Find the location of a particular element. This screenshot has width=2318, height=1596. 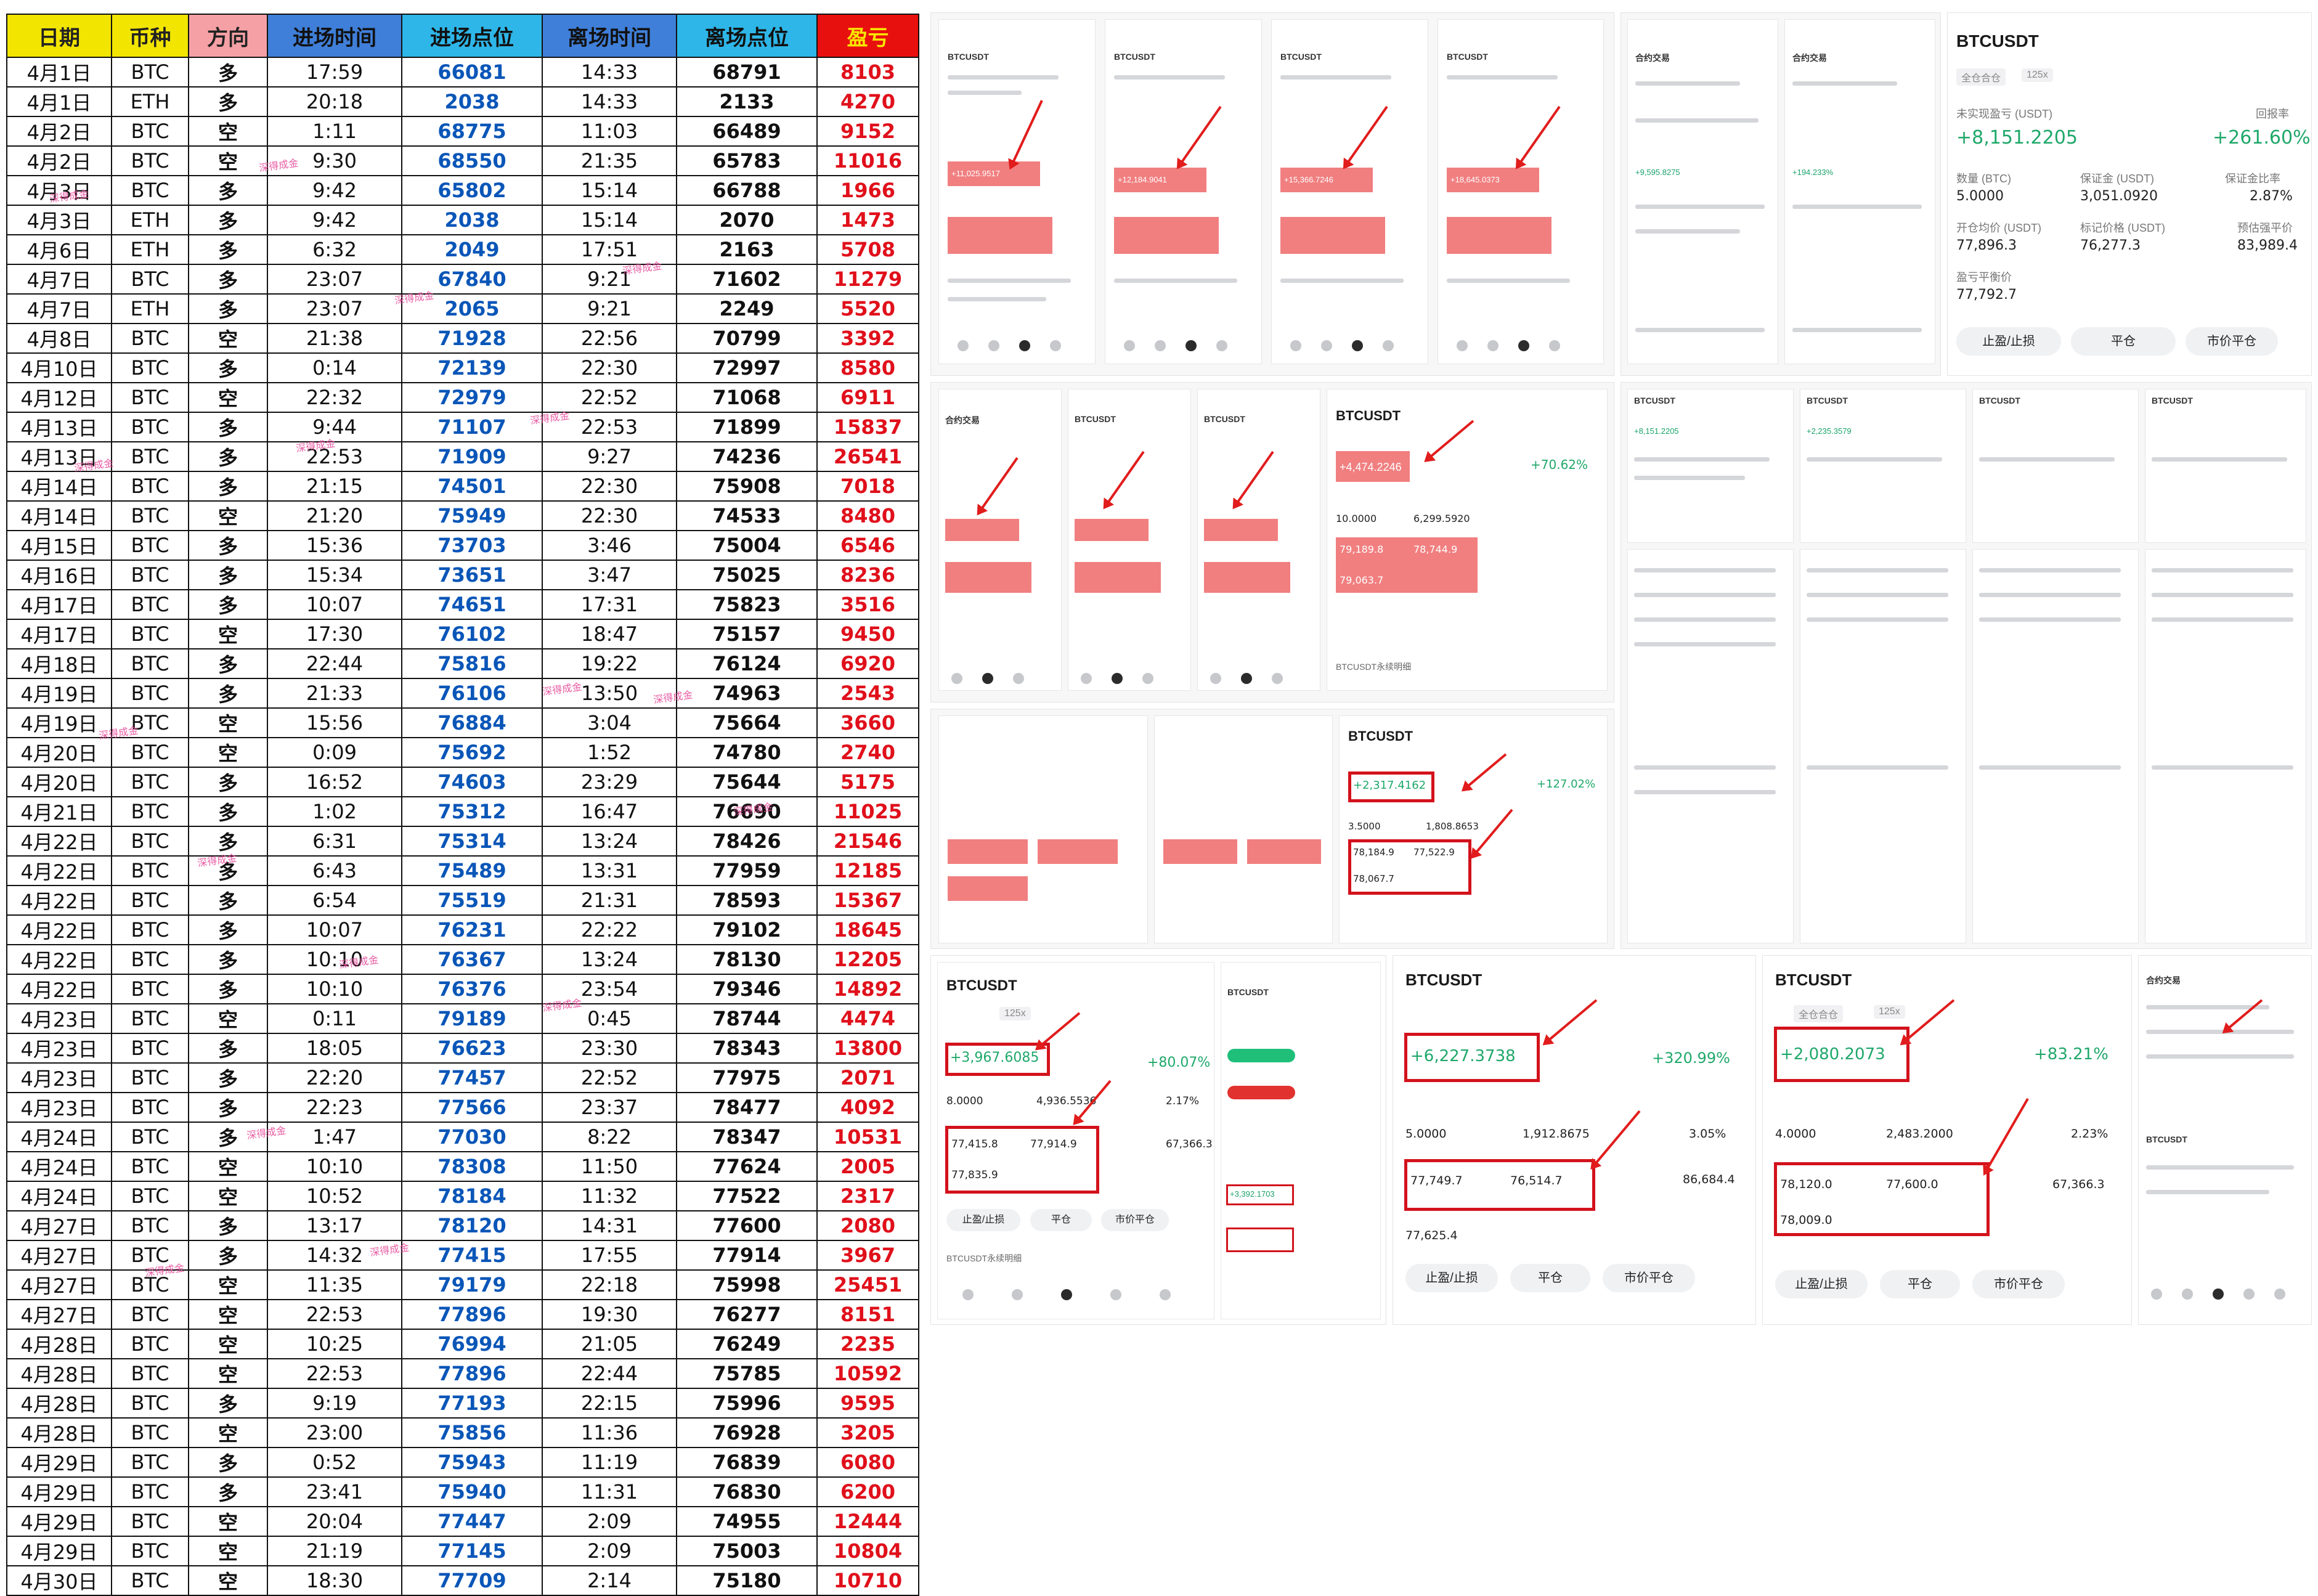

mini-pnl: +2,235.3579 is located at coordinates (1829, 431).